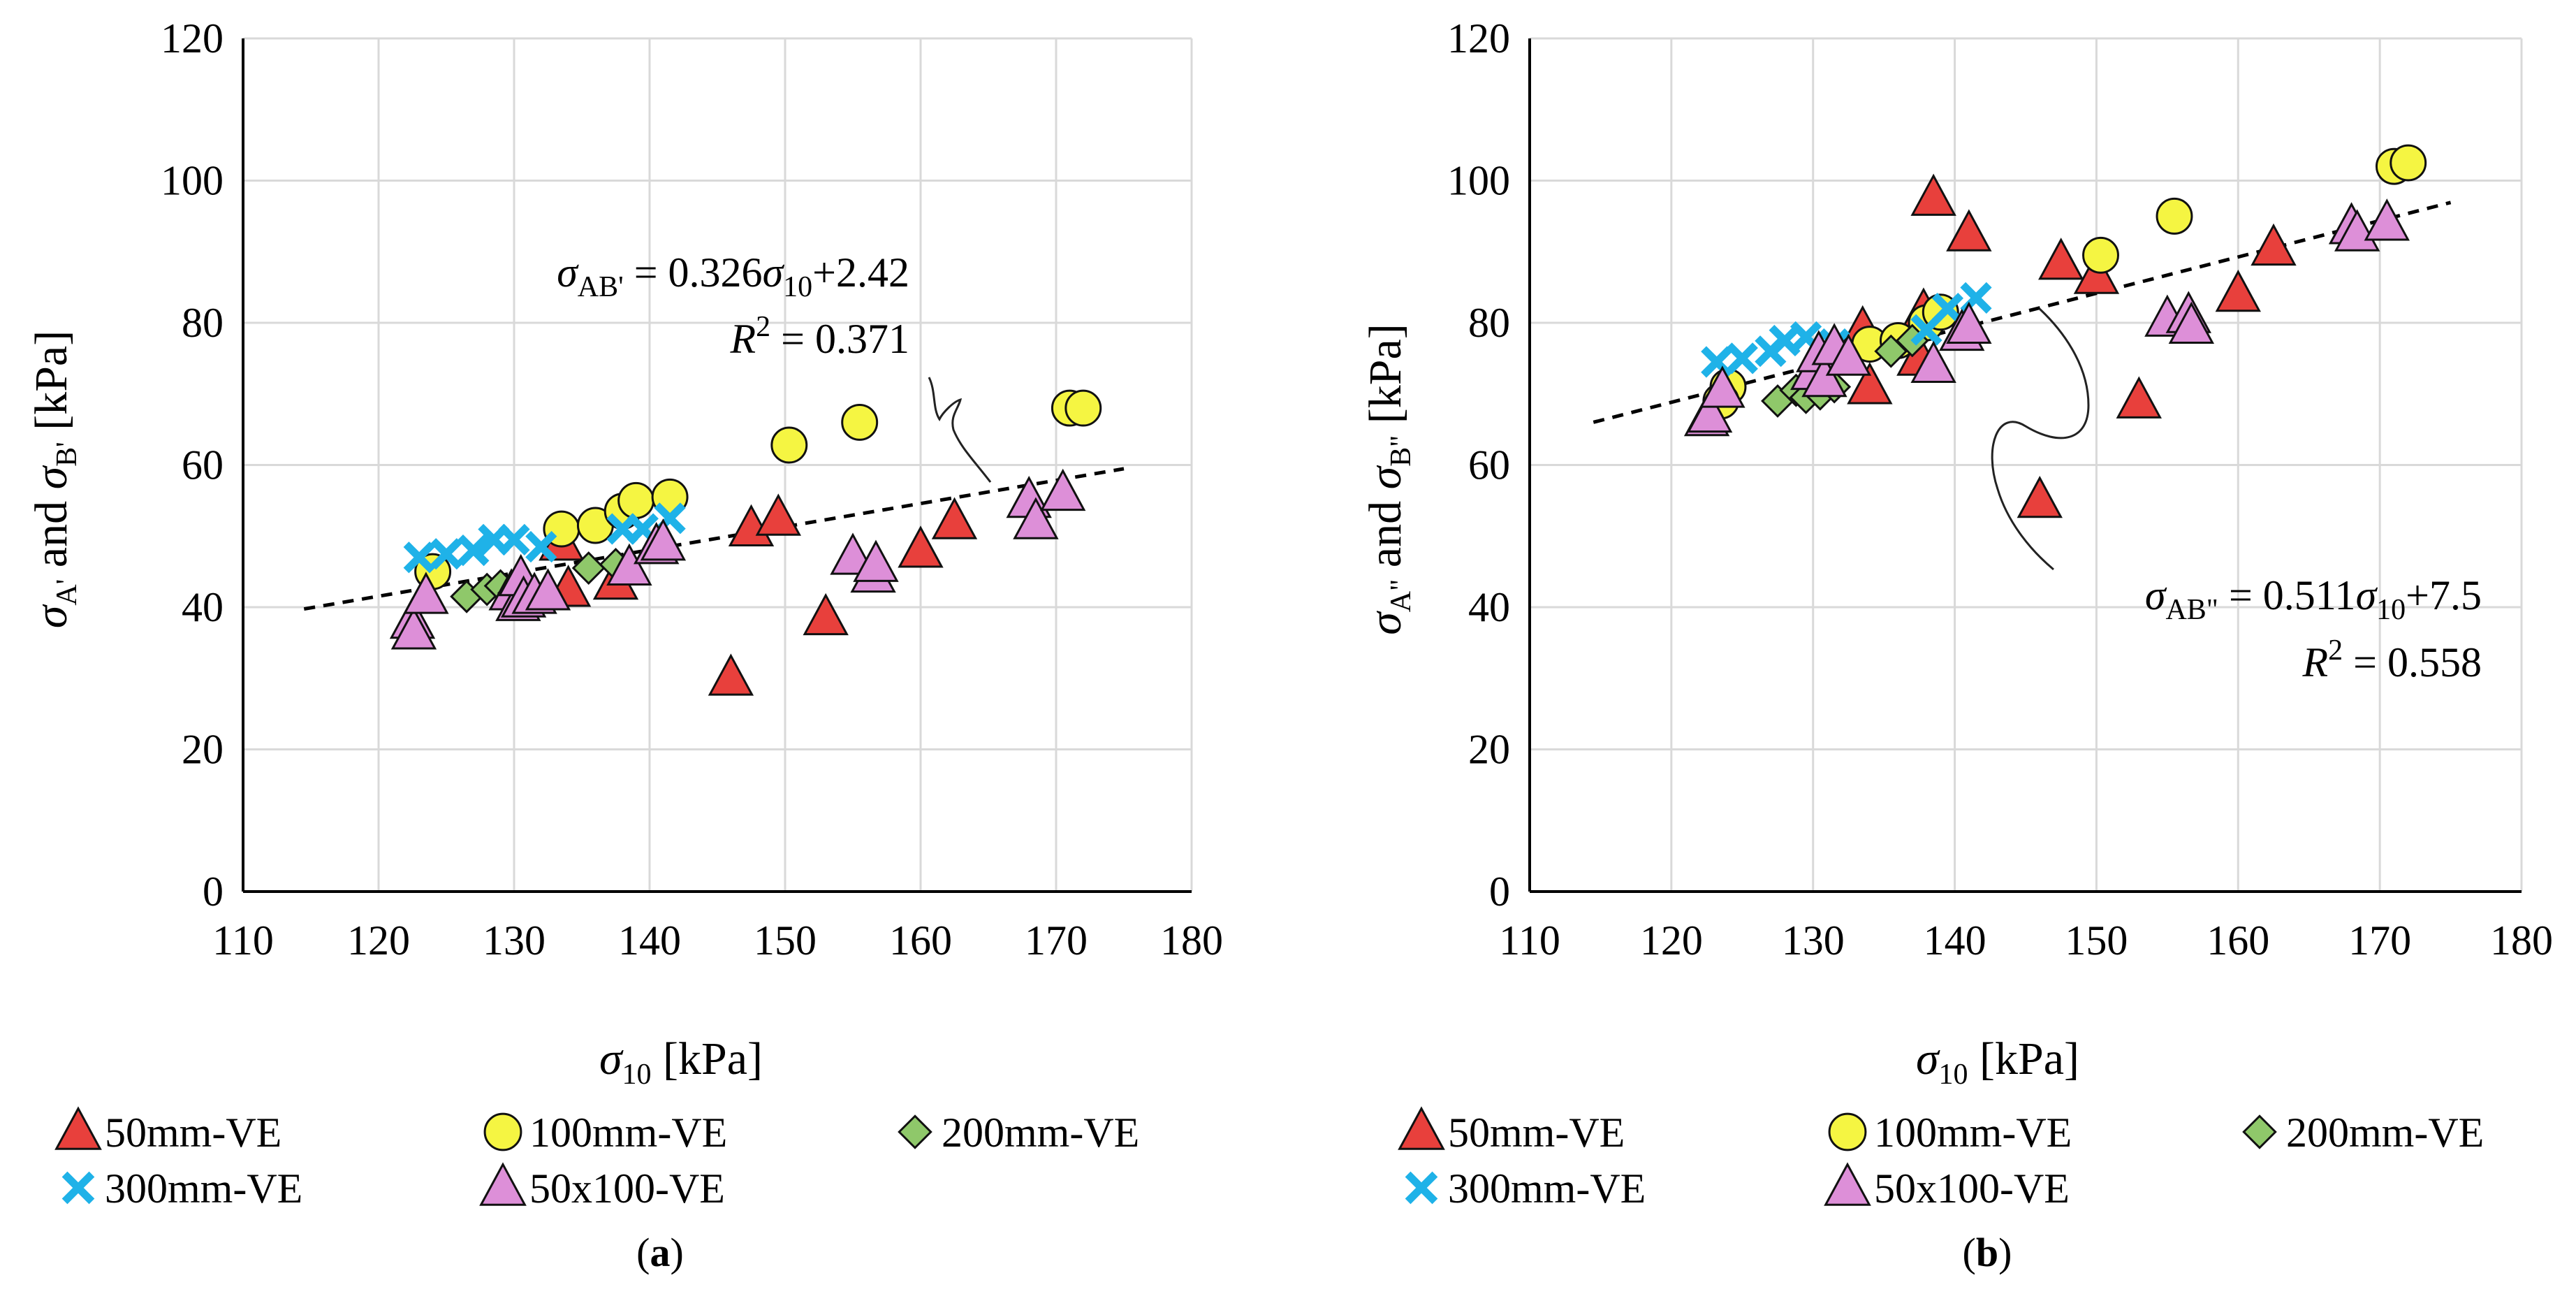  Describe the element at coordinates (514, 940) in the screenshot. I see `x-tick-label: 130` at that location.